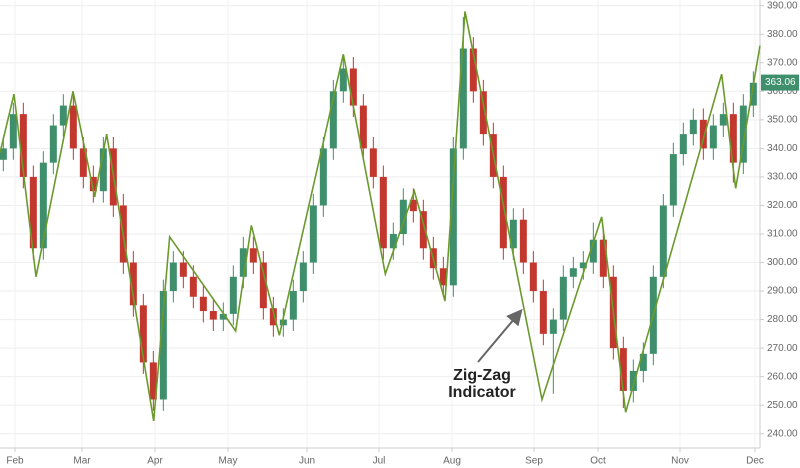  Describe the element at coordinates (782, 91) in the screenshot. I see `y-tick-label: 360.00` at that location.